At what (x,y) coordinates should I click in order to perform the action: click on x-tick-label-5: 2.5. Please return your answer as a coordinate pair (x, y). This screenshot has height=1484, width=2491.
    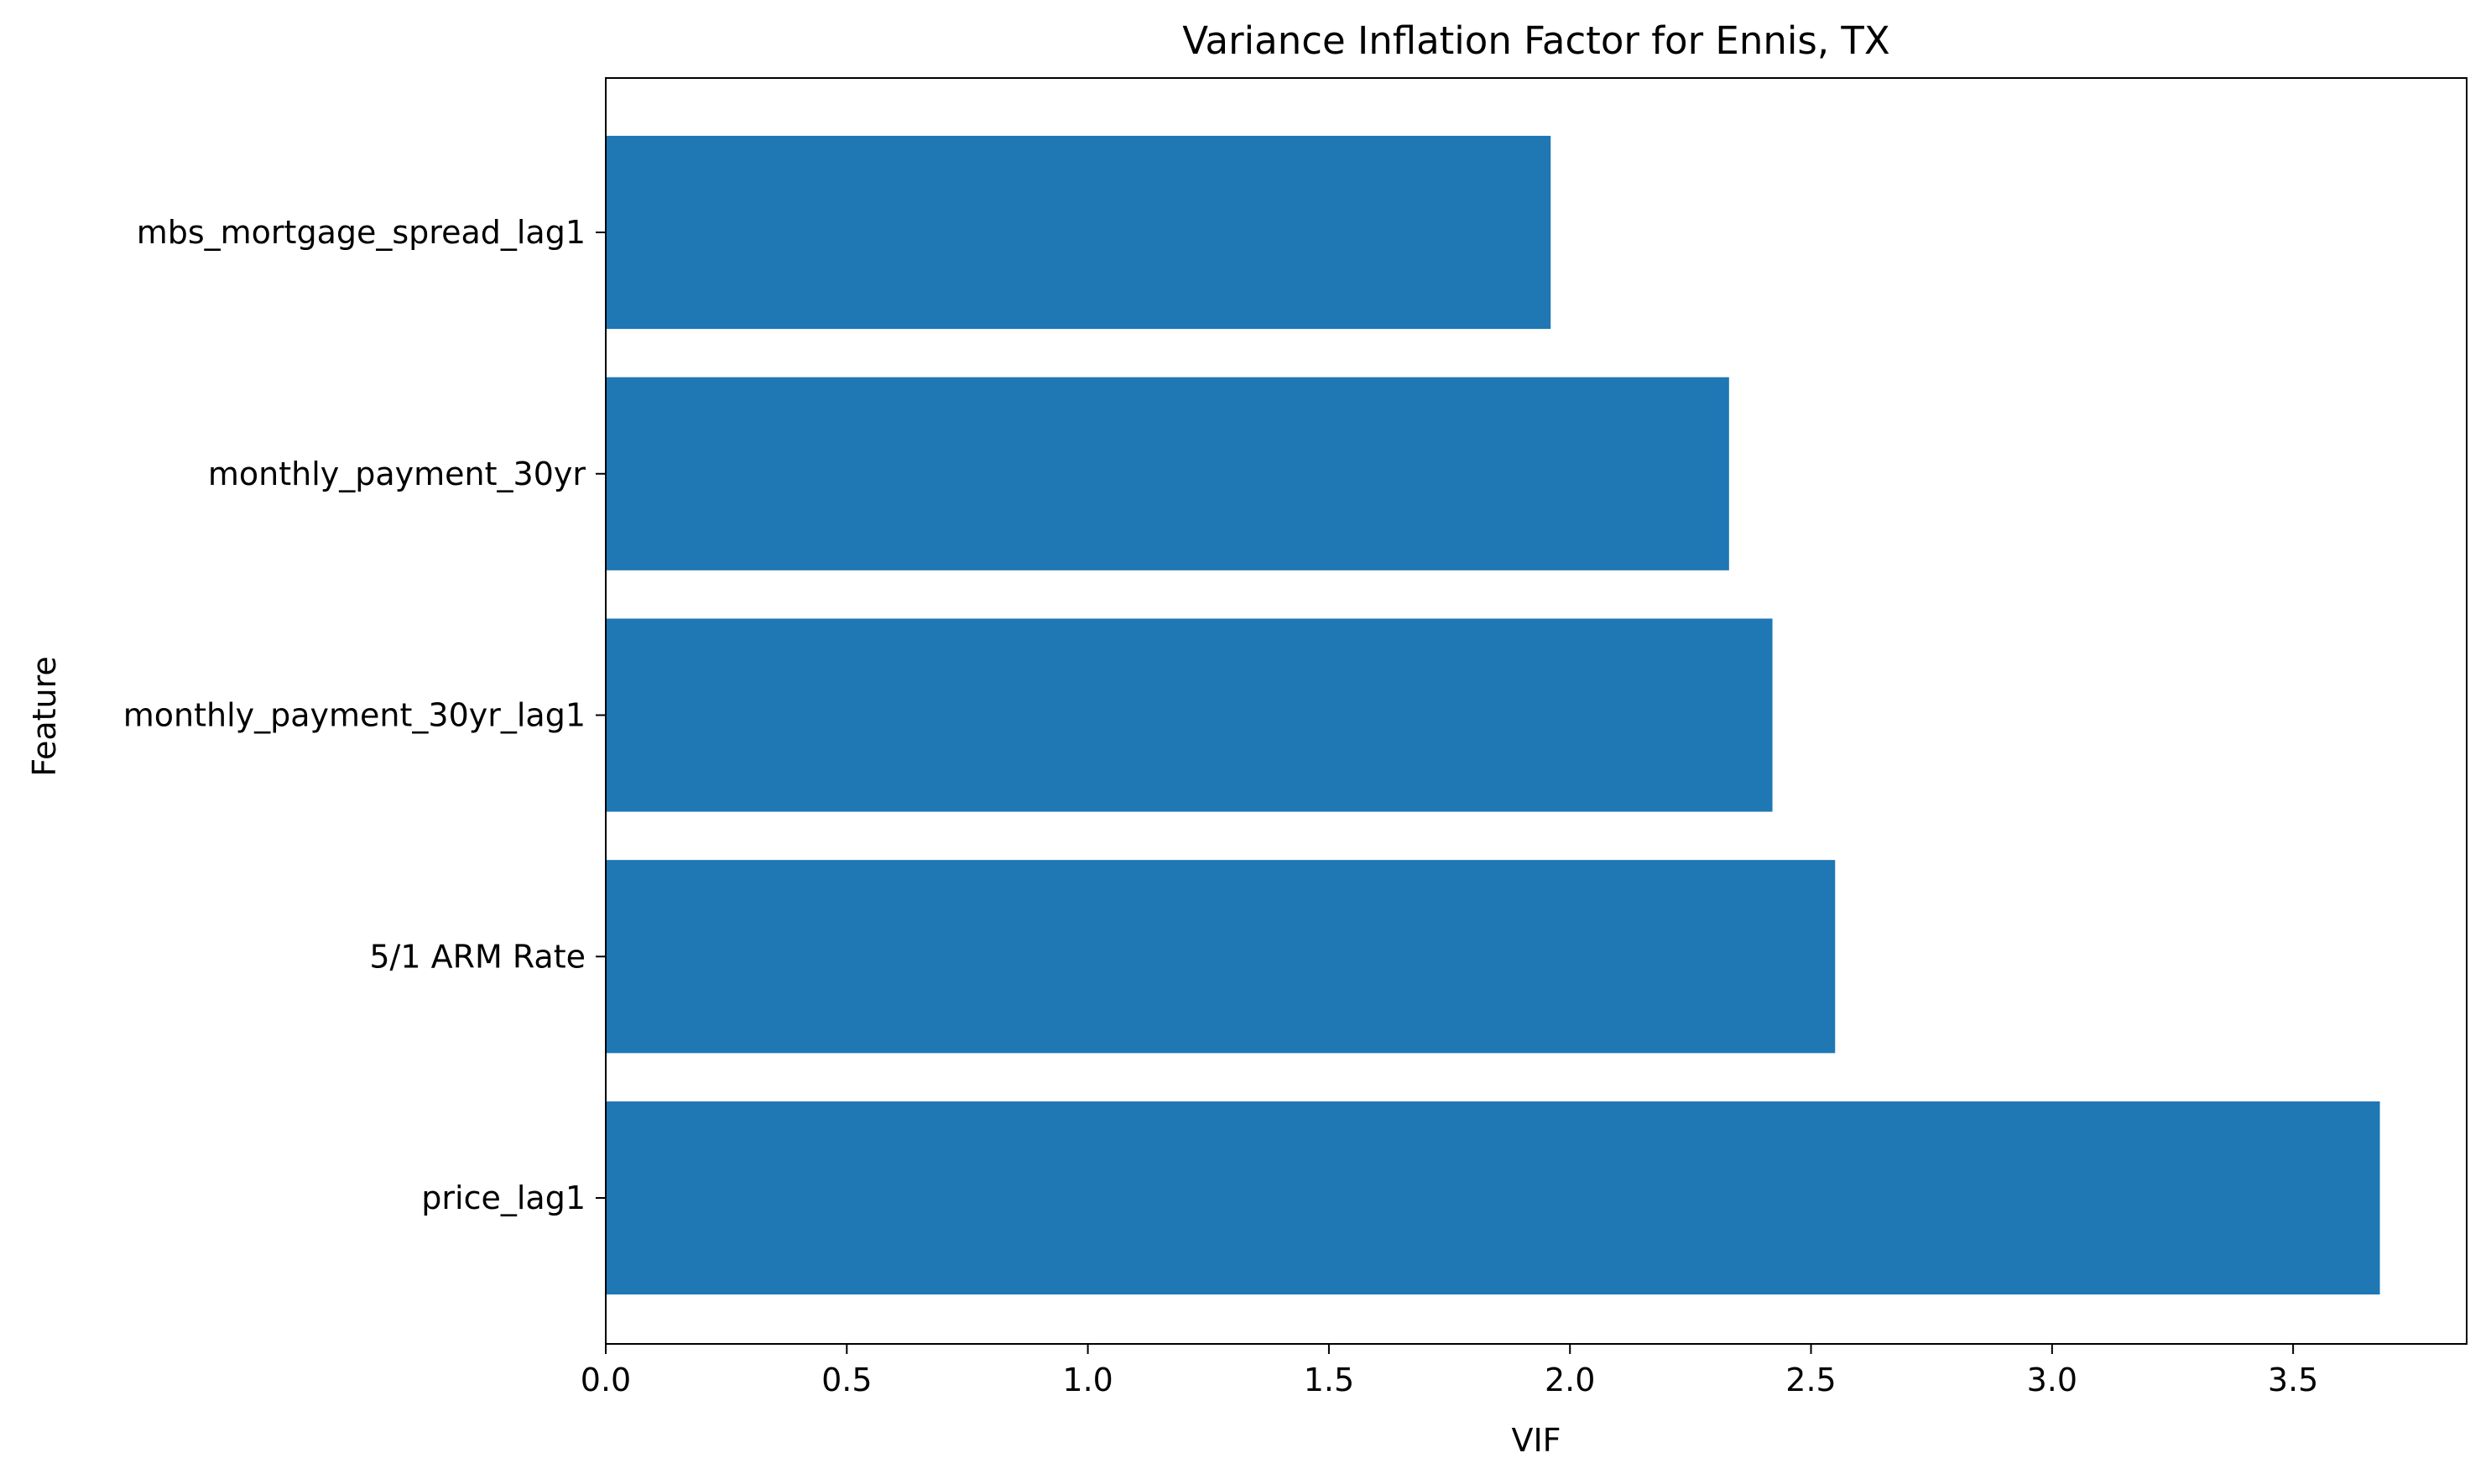
    Looking at the image, I should click on (1810, 1380).